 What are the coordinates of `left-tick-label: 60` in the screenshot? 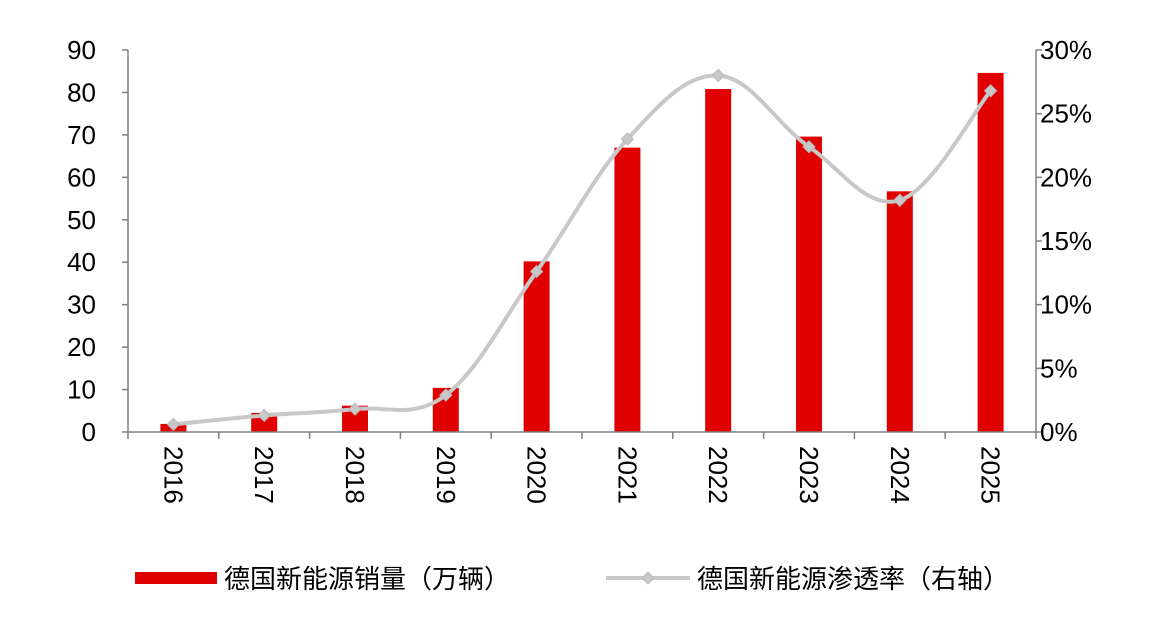 It's located at (81, 177).